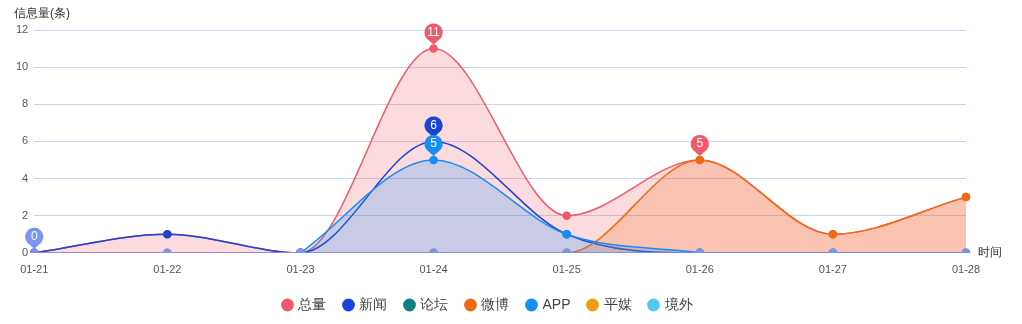  What do you see at coordinates (22, 29) in the screenshot?
I see `y-tick-label: 12` at bounding box center [22, 29].